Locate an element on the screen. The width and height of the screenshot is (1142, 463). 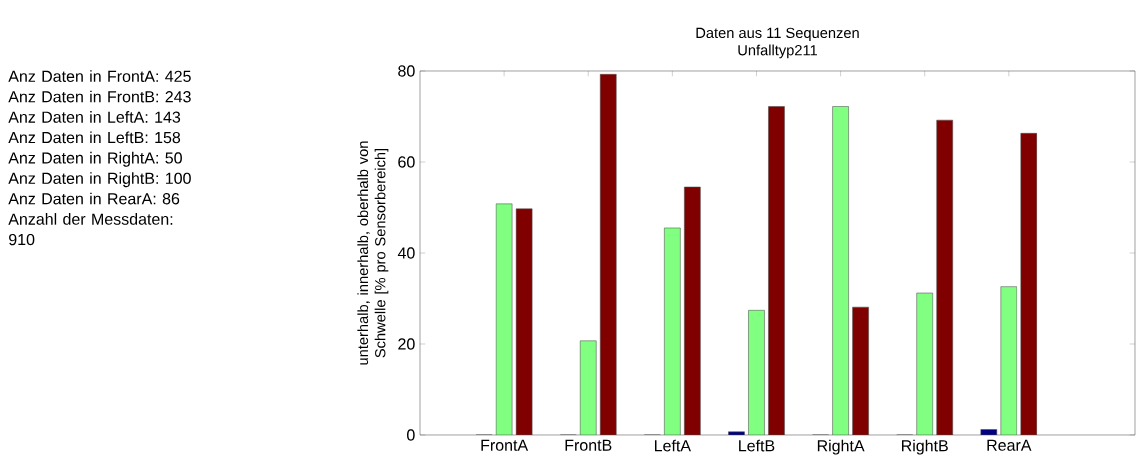
text: Anz Daten in RightA: 50 is located at coordinates (95, 159).